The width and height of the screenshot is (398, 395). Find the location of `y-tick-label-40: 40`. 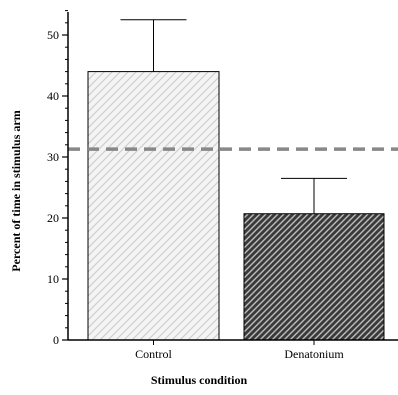

y-tick-label-40: 40 is located at coordinates (53, 96).